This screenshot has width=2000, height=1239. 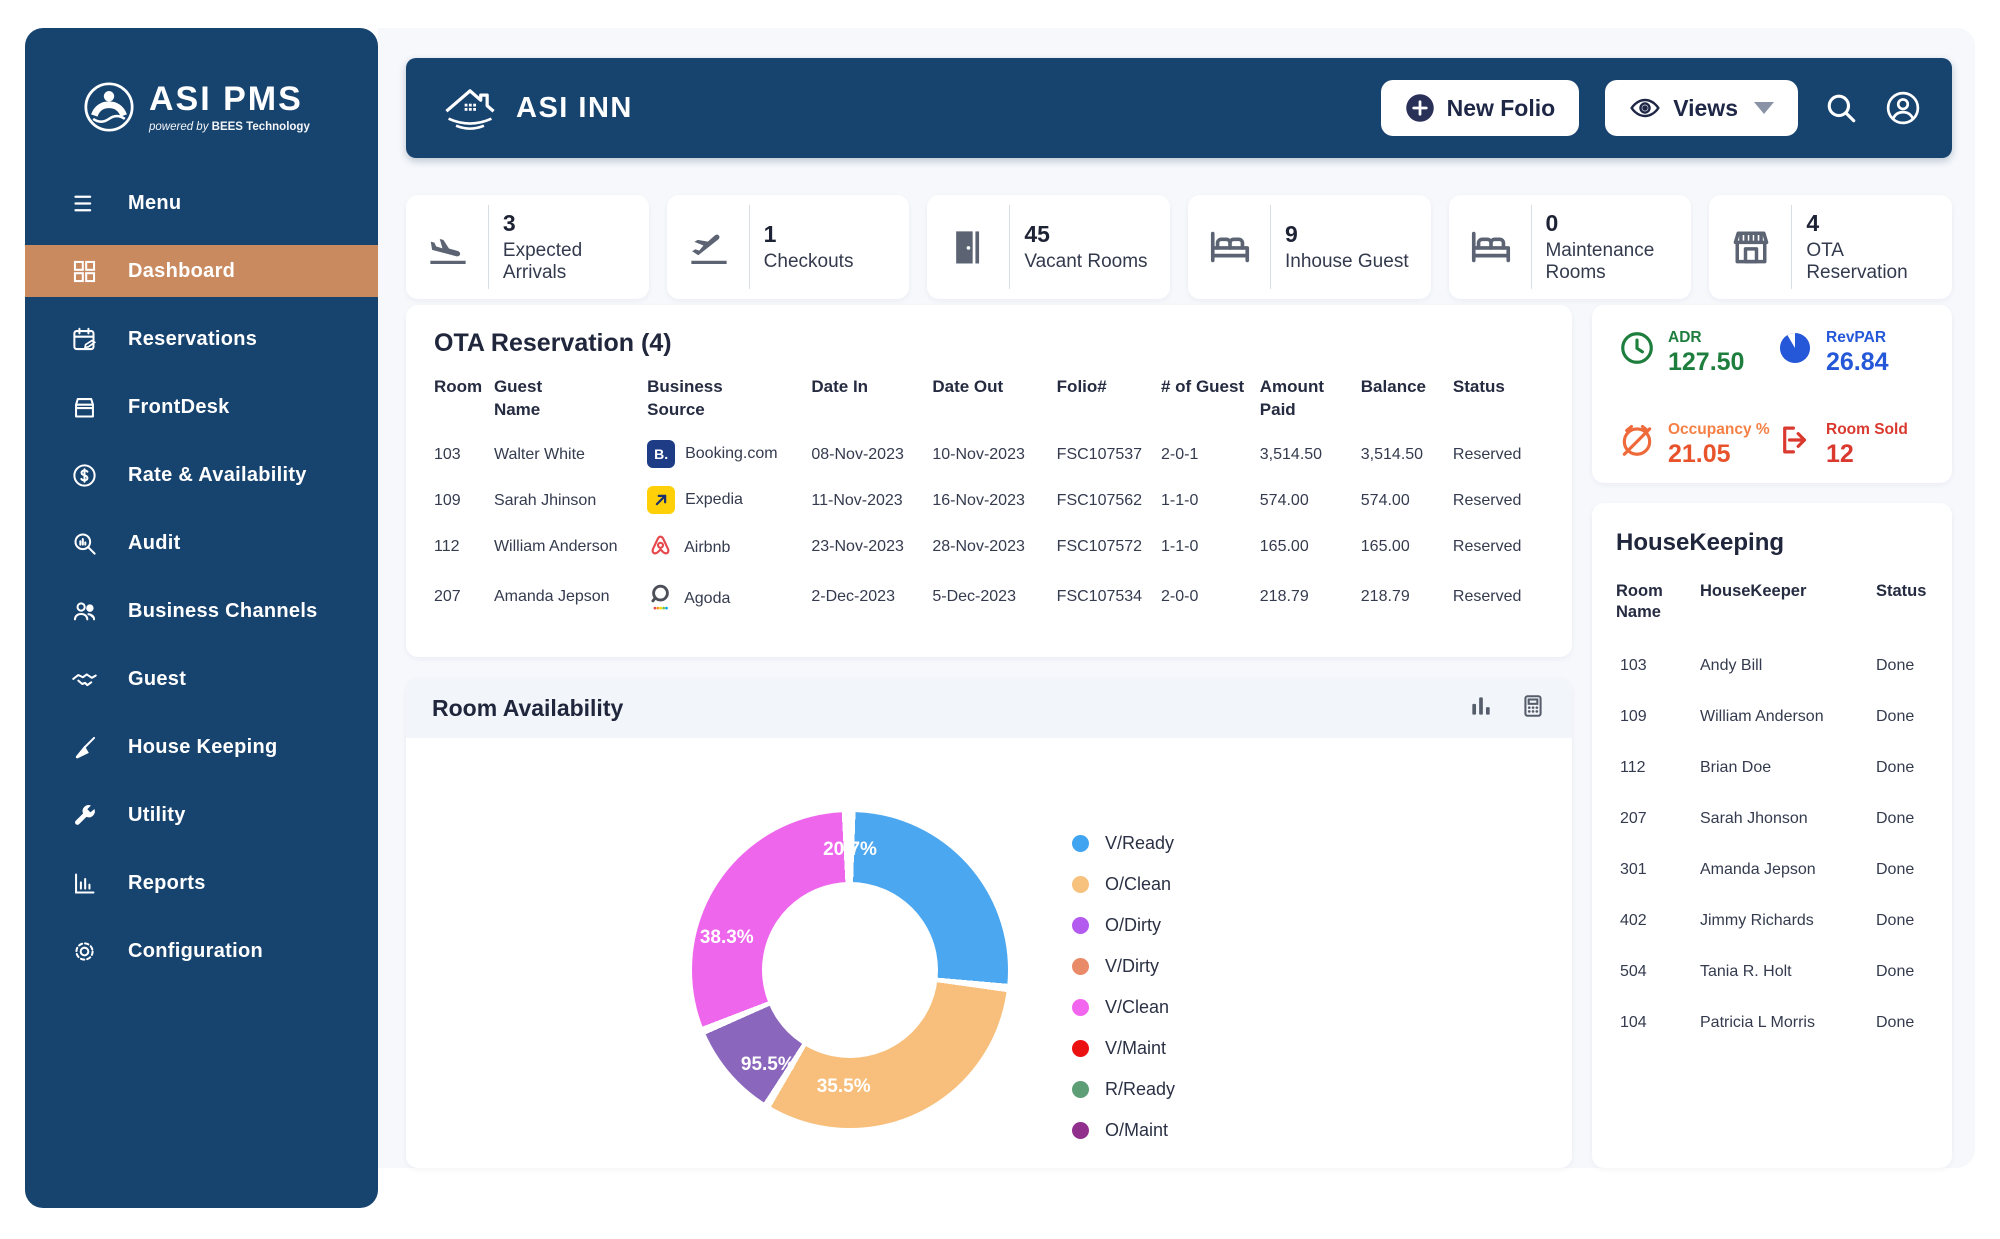 I want to click on hamburger-icon, so click(x=83, y=203).